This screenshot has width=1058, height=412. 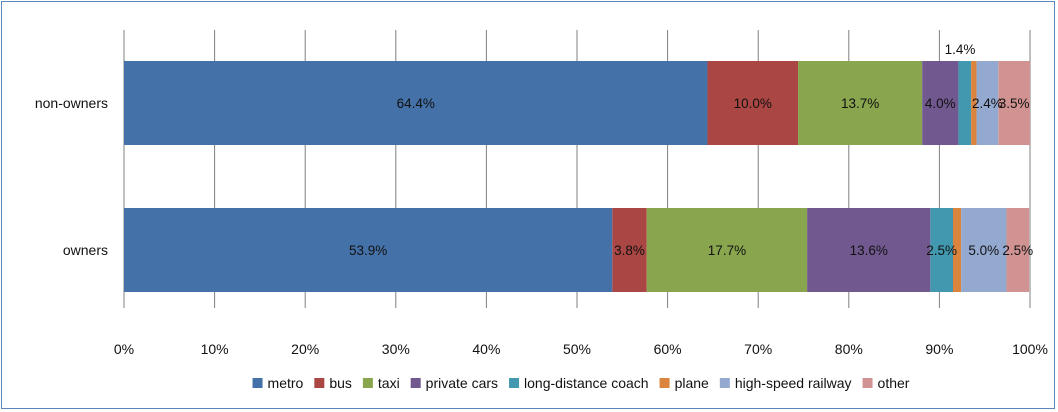 I want to click on x-tick-label: 50%, so click(x=577, y=349).